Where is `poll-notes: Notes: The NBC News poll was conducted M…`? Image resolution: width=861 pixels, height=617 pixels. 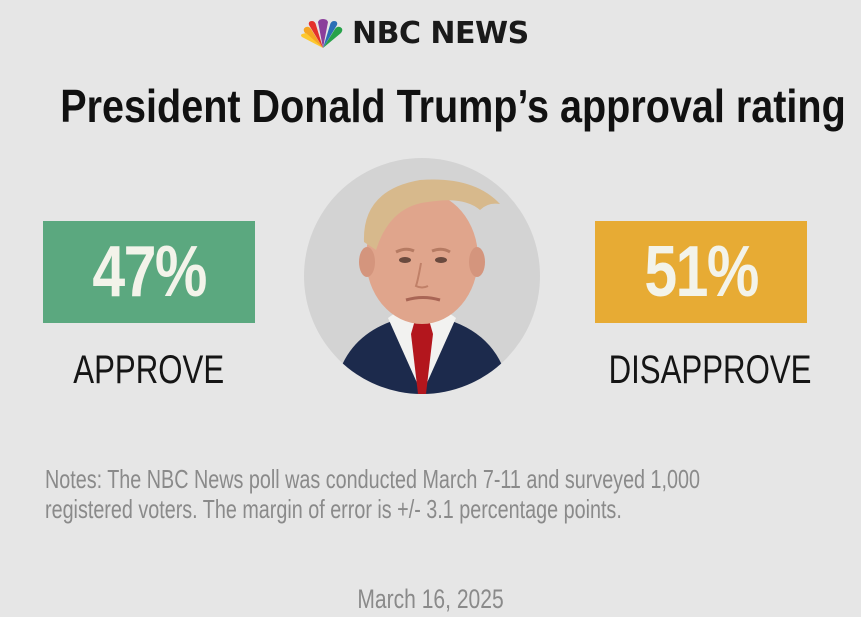
poll-notes: Notes: The NBC News poll was conducted M… is located at coordinates (372, 494).